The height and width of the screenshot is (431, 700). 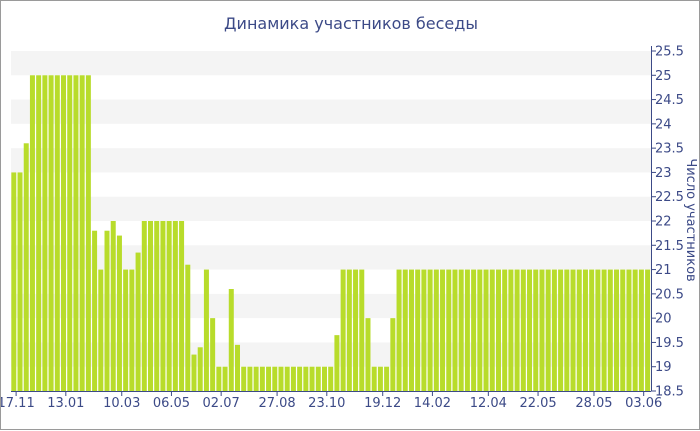 I want to click on y-tick-label: 23, so click(x=663, y=173).